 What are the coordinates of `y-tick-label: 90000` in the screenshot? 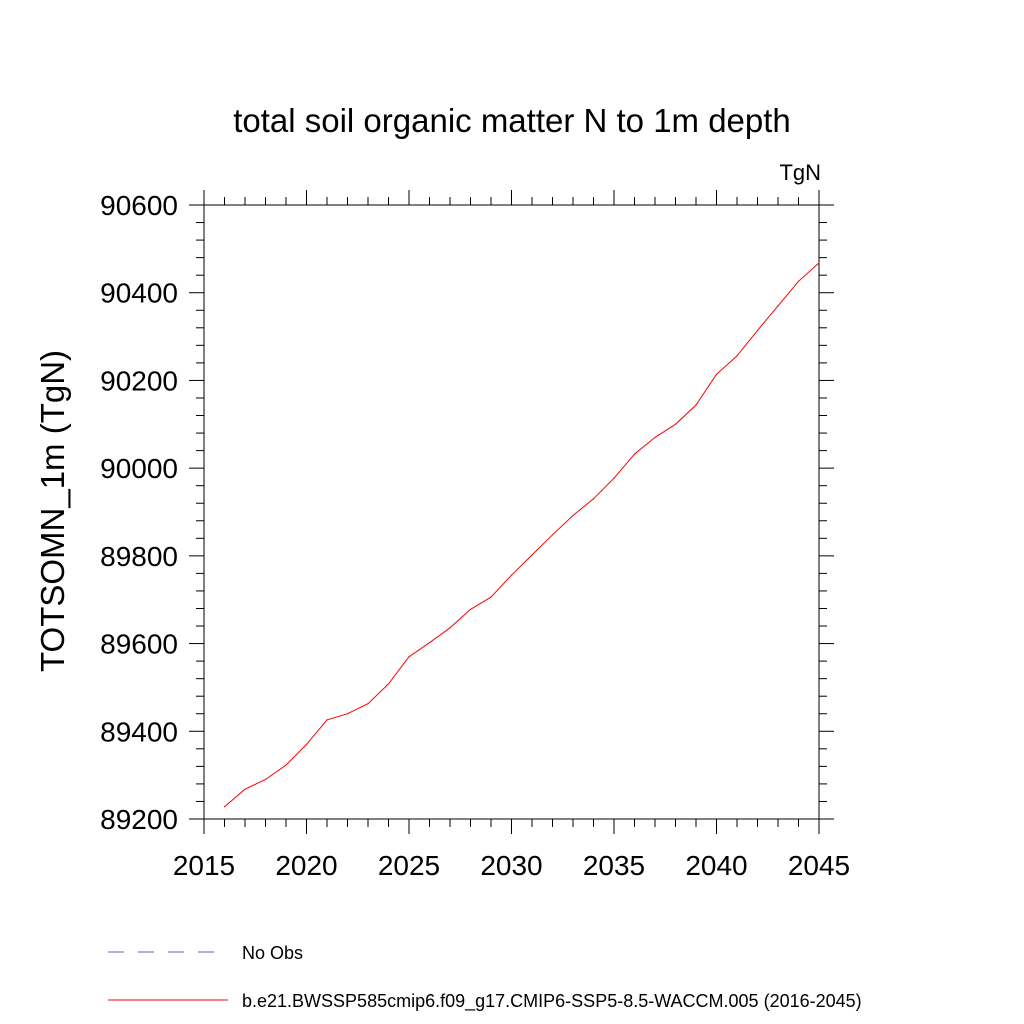 It's located at (139, 468).